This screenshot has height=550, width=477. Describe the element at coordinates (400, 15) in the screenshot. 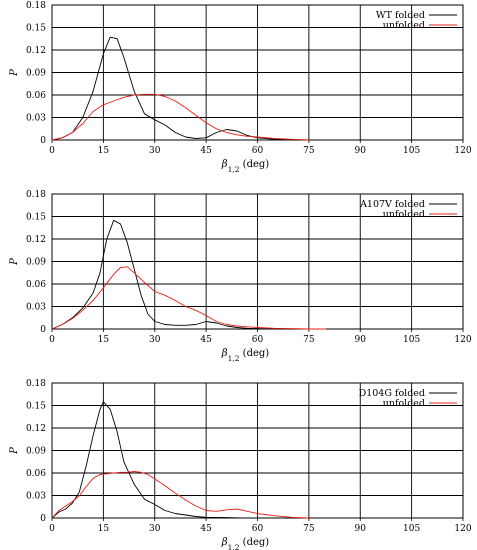

I see `legend-label: WT folded` at that location.